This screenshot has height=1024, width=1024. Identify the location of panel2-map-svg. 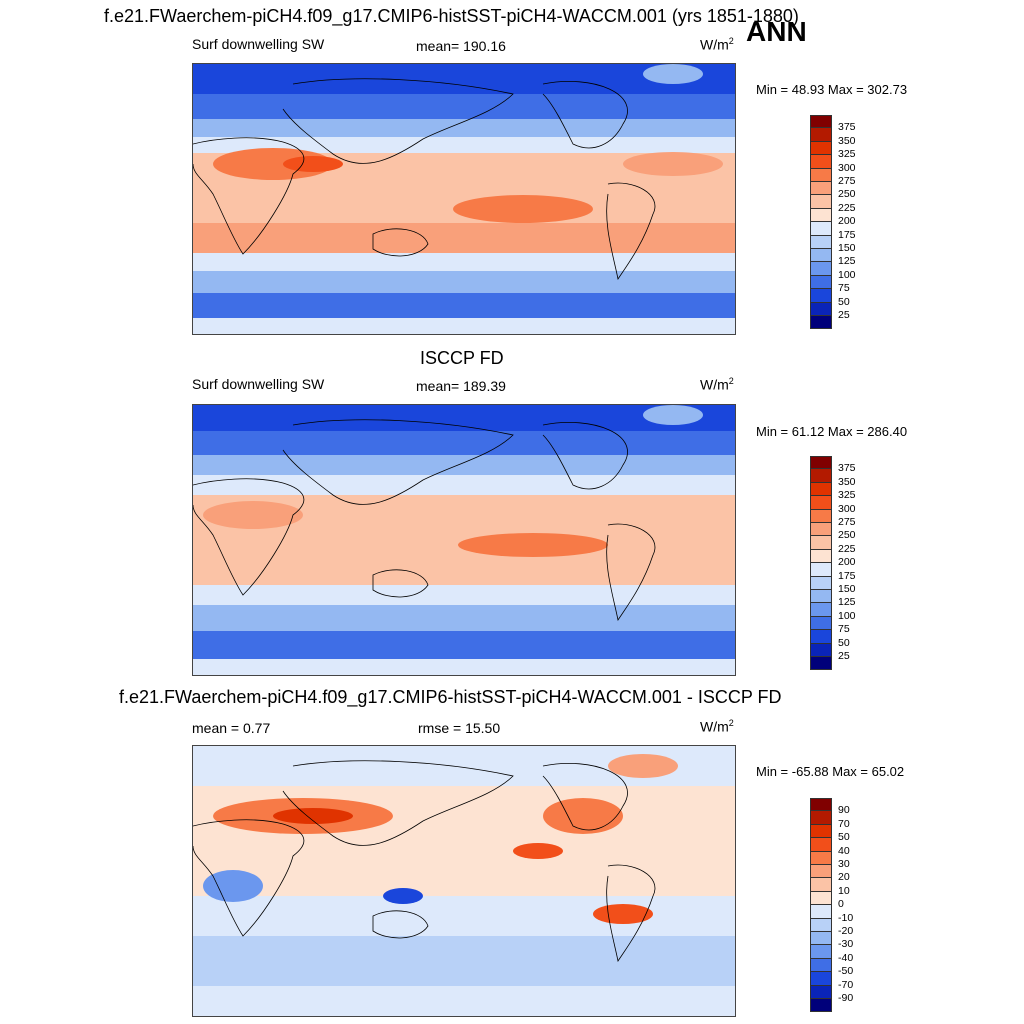
(464, 540).